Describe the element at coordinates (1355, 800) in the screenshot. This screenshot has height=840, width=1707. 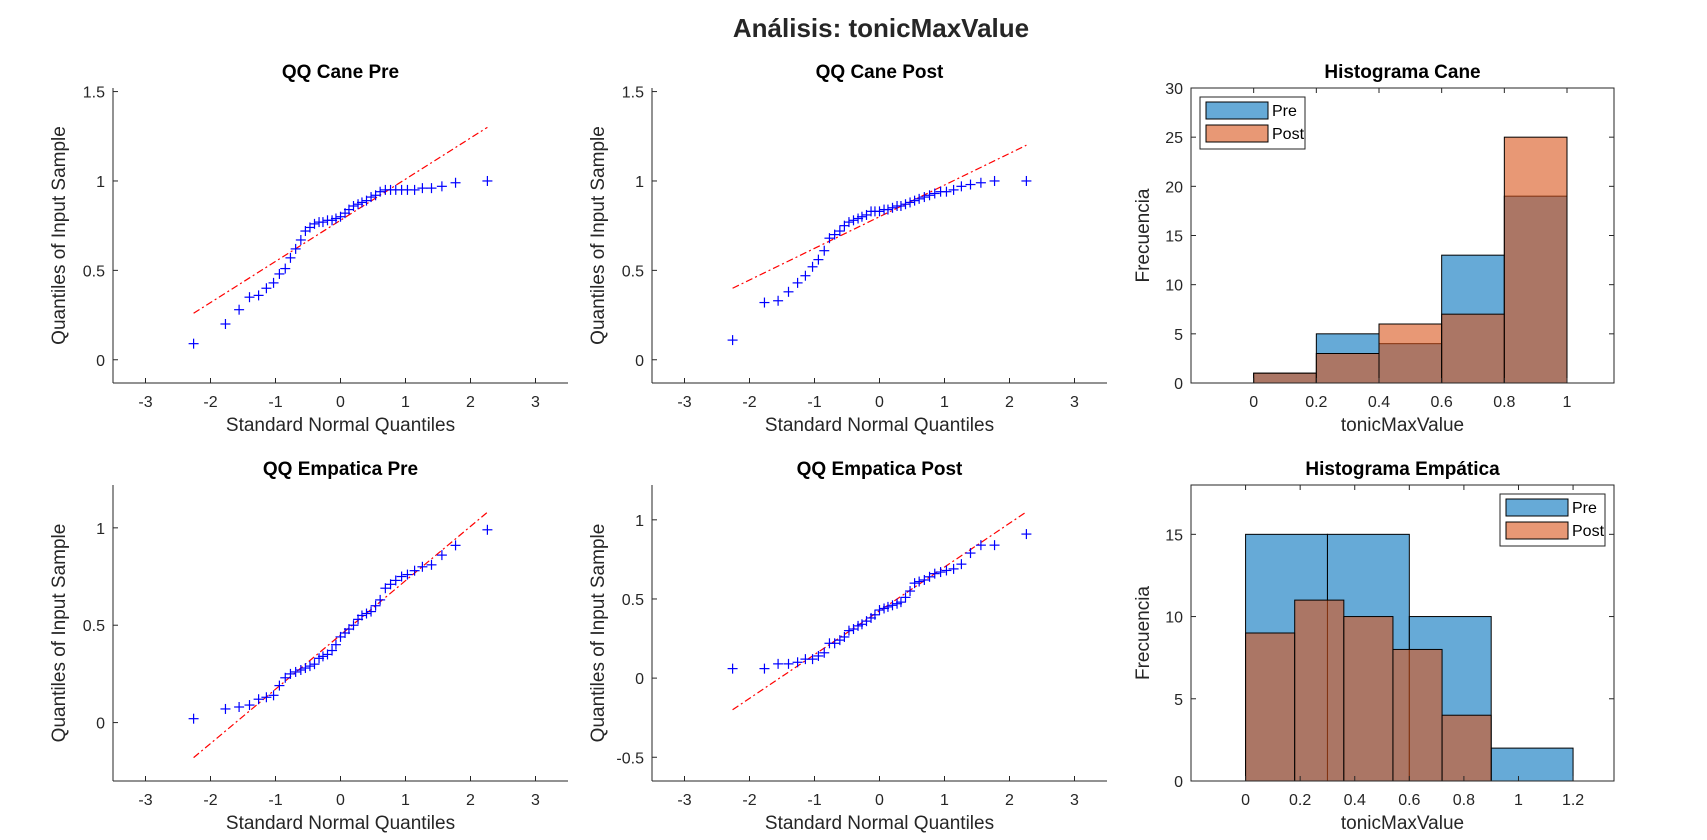
I see `x-tick-label: 0.4` at that location.